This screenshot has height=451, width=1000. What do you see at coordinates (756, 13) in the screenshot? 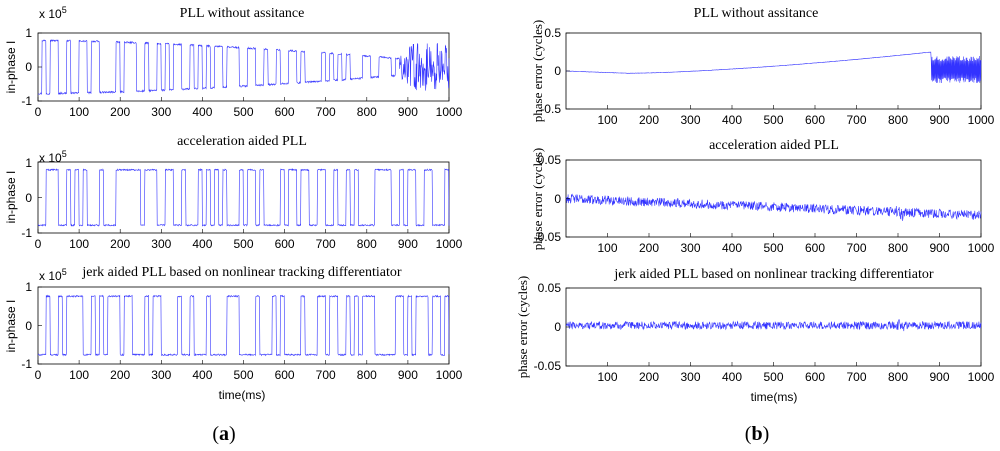
I see `chart-title: PLL without assitance` at bounding box center [756, 13].